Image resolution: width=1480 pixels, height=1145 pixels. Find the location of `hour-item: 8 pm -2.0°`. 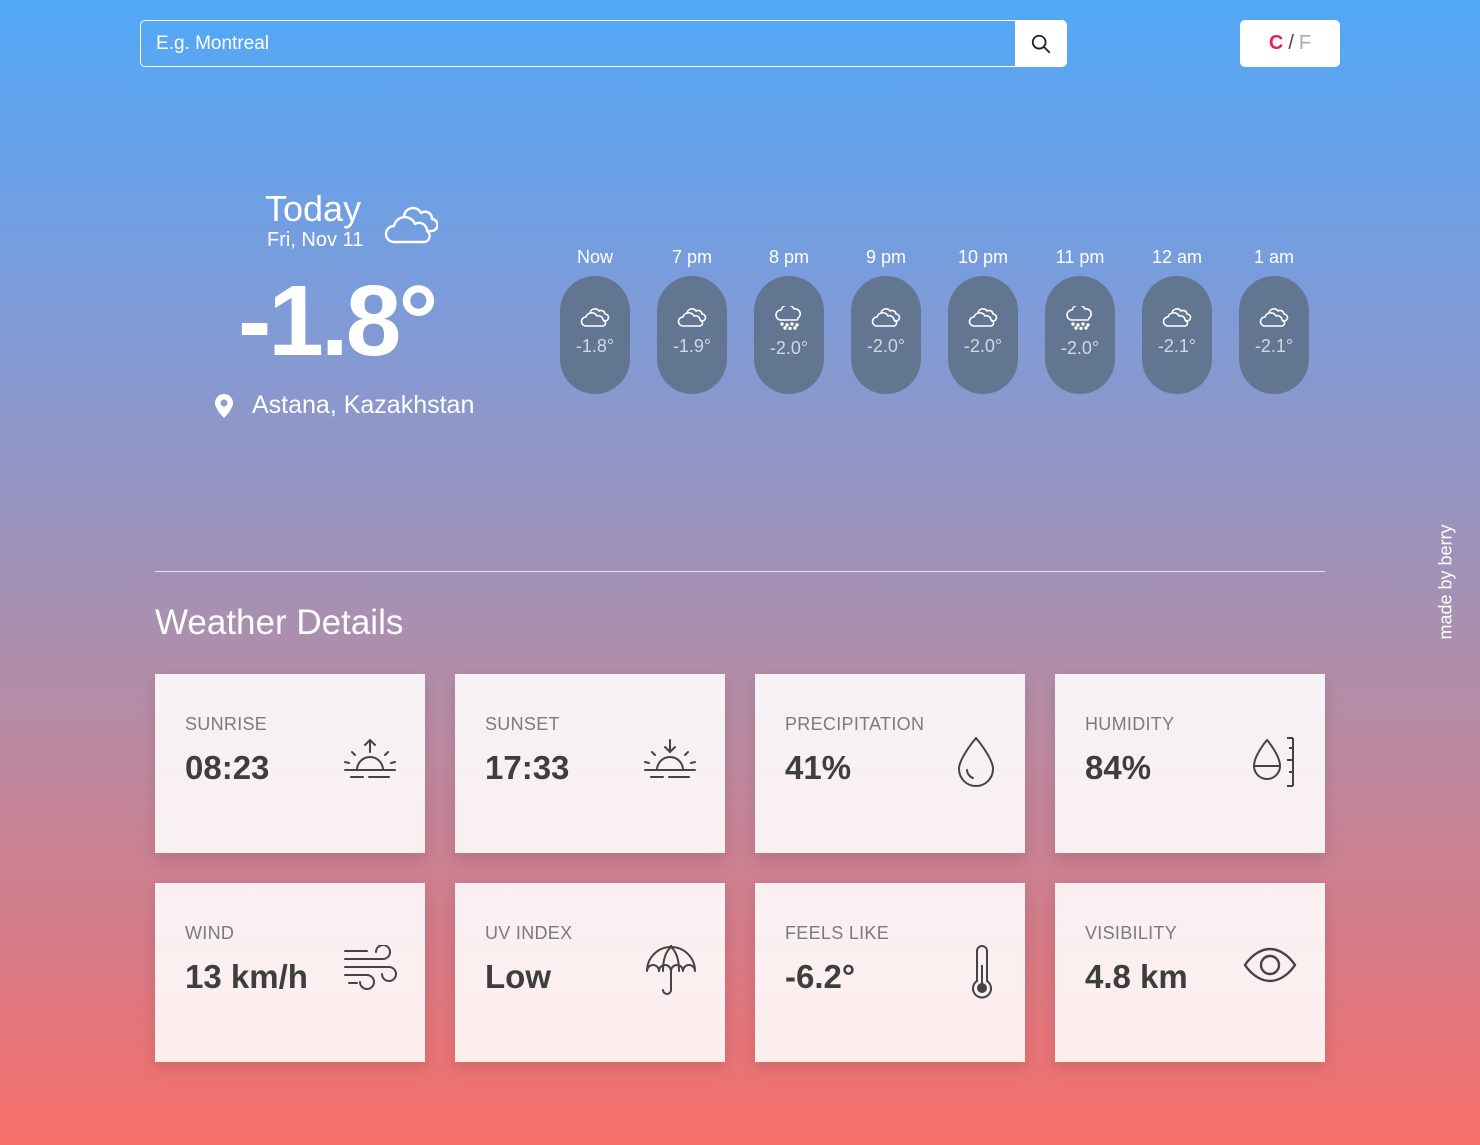

hour-item: 8 pm -2.0° is located at coordinates (789, 320).